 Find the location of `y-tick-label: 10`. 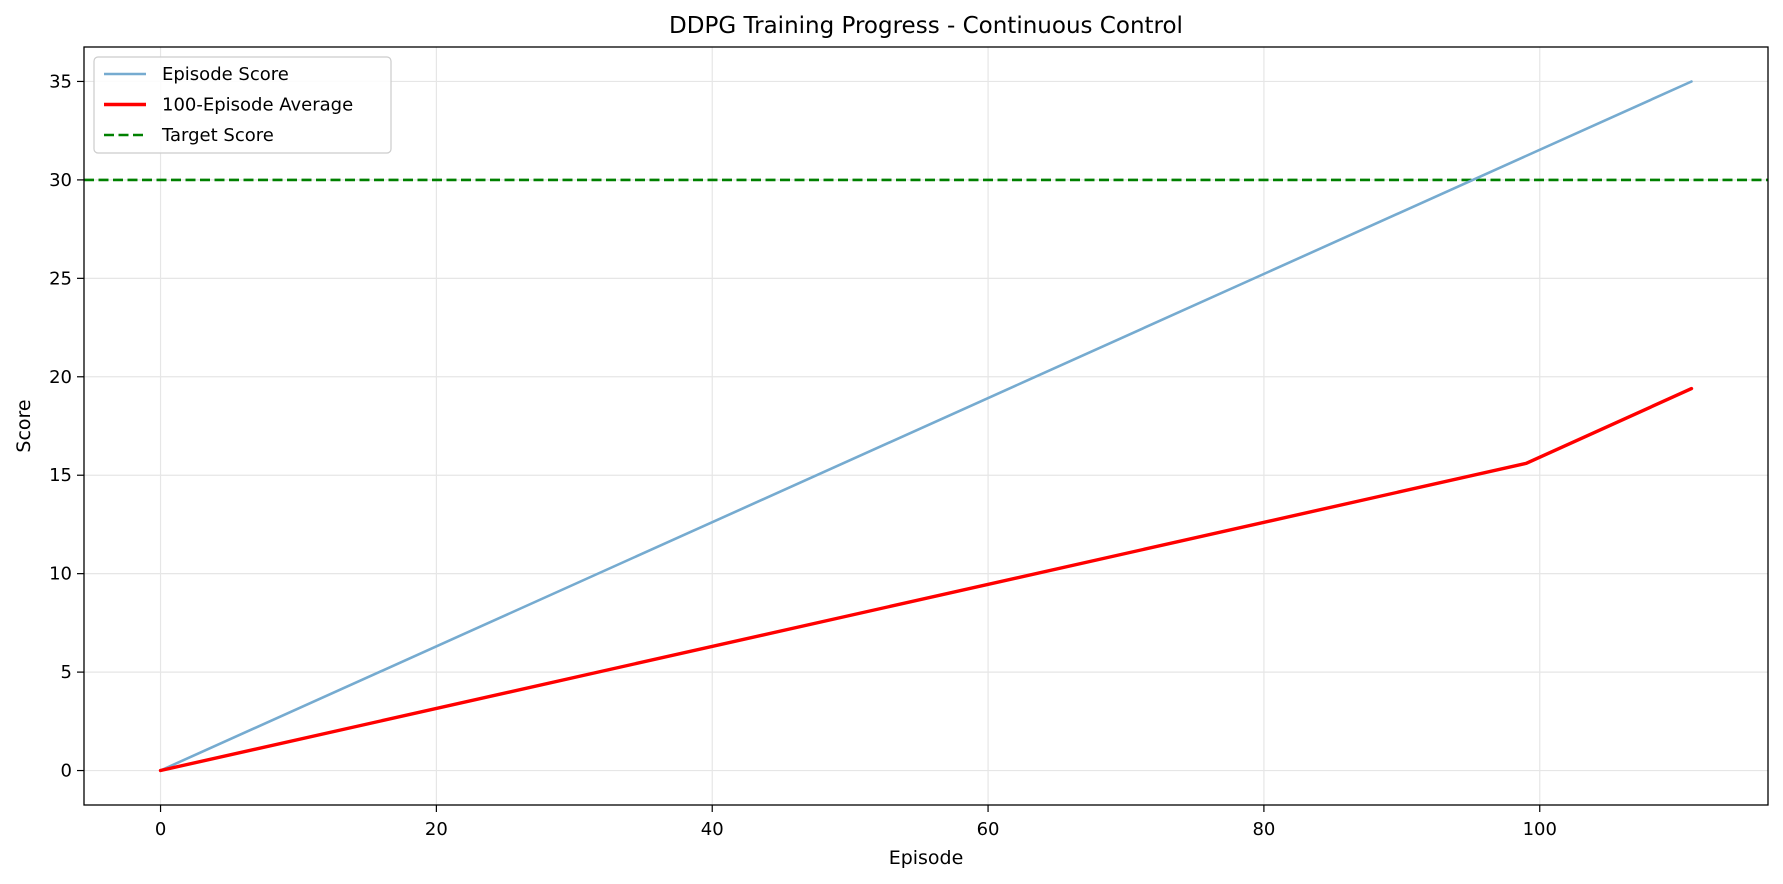

y-tick-label: 10 is located at coordinates (60, 574).